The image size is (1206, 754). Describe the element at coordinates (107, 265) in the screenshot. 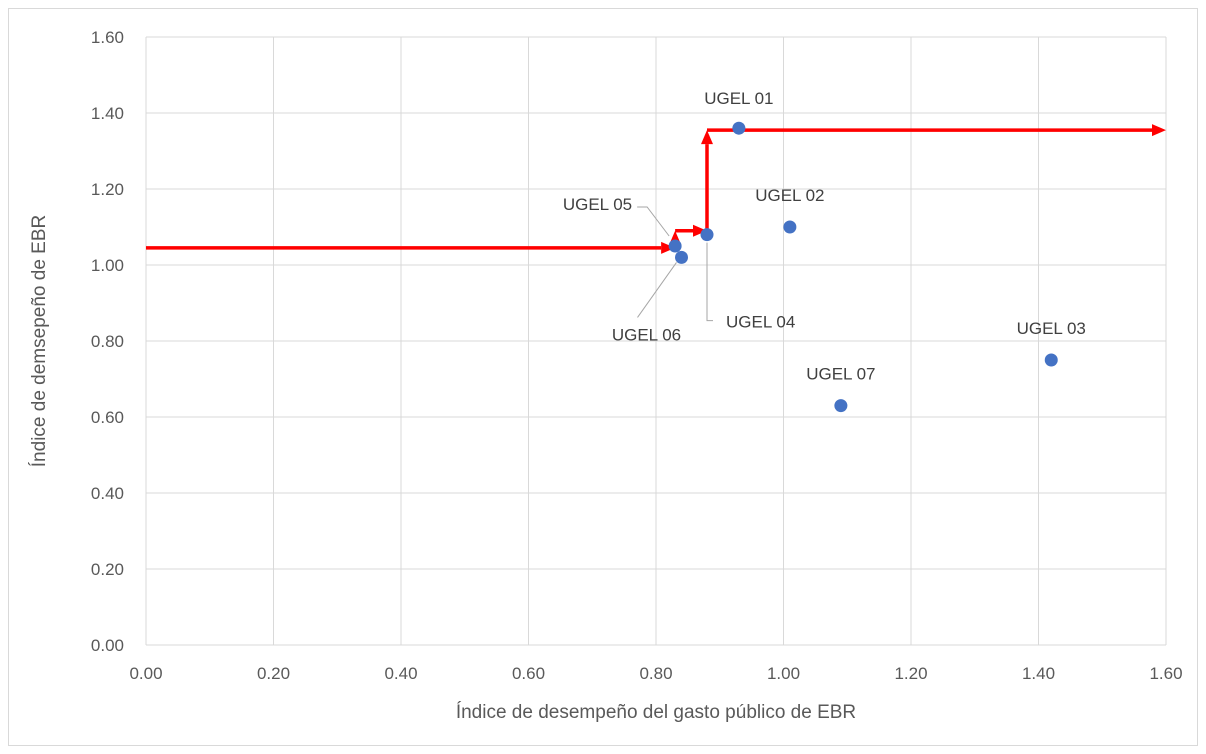

I see `y-tick-label: 1.00` at that location.